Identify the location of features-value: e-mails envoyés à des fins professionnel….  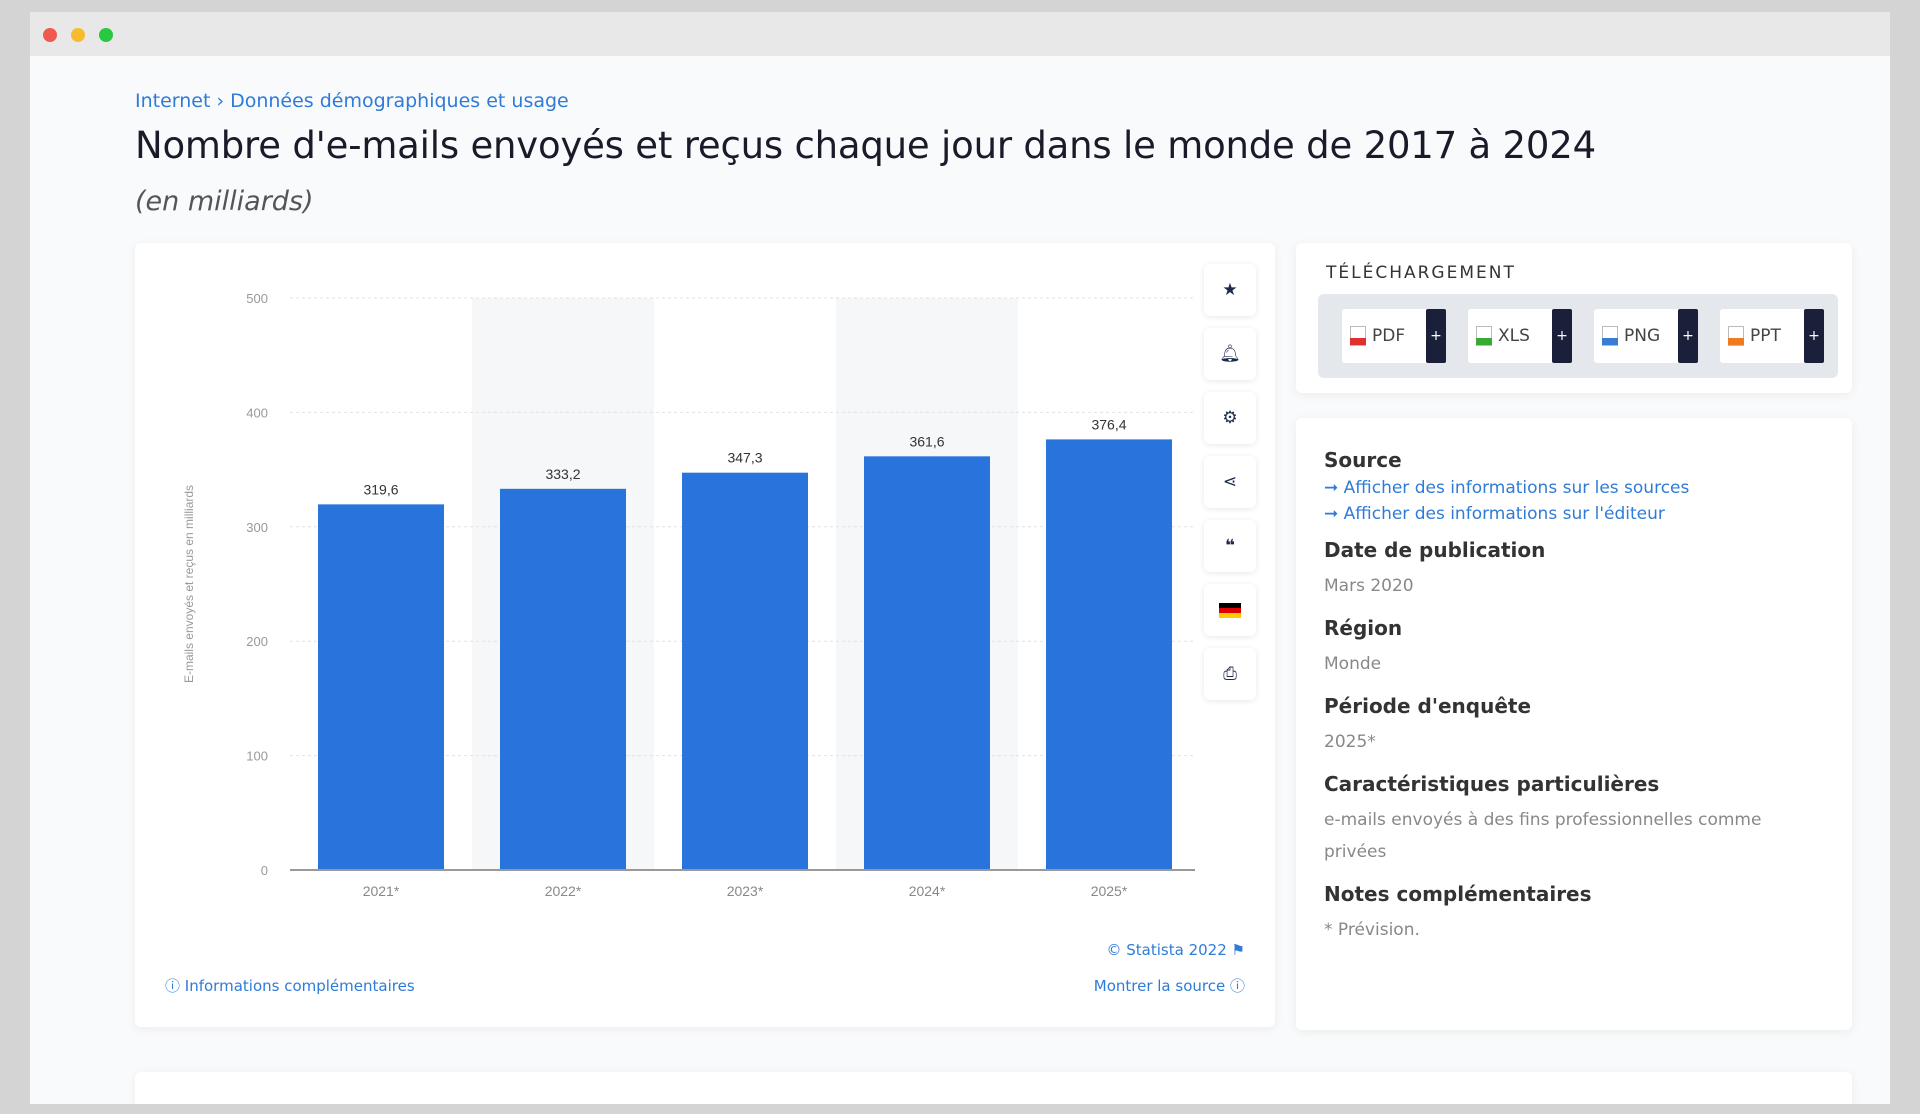
(1543, 836).